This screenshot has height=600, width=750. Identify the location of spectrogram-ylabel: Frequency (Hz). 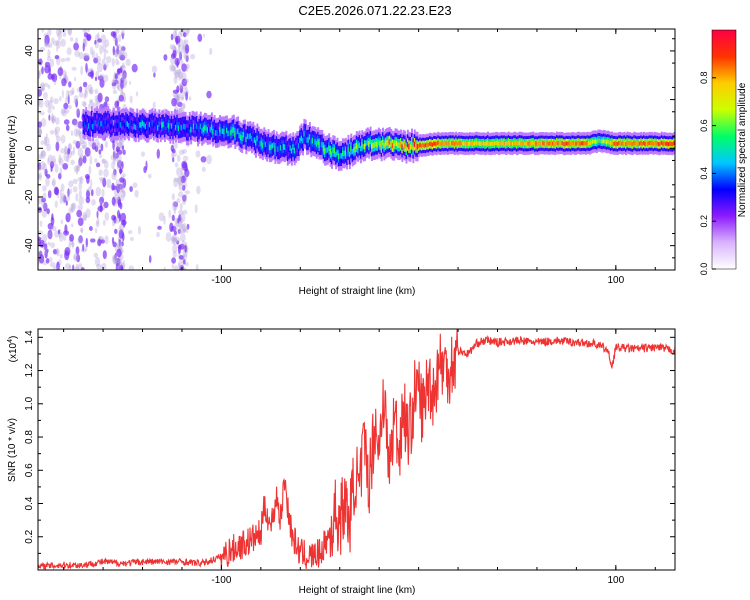
(12, 150).